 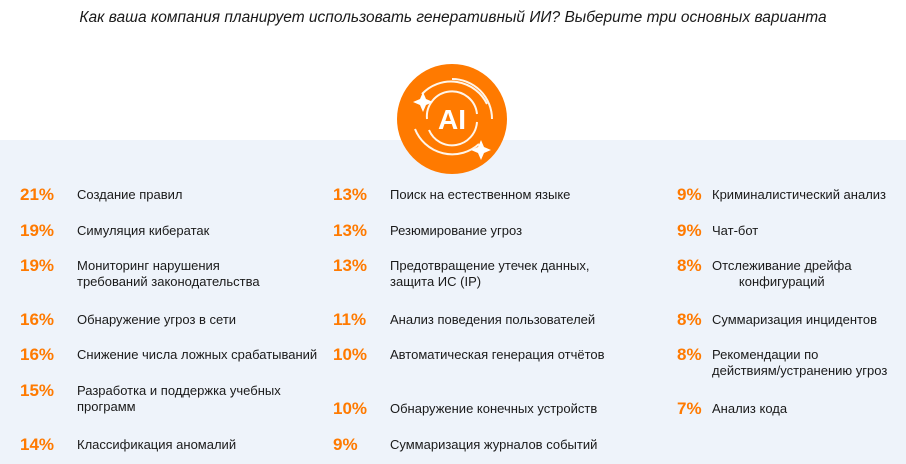 I want to click on ai-logo-icon: AI, so click(x=452, y=119).